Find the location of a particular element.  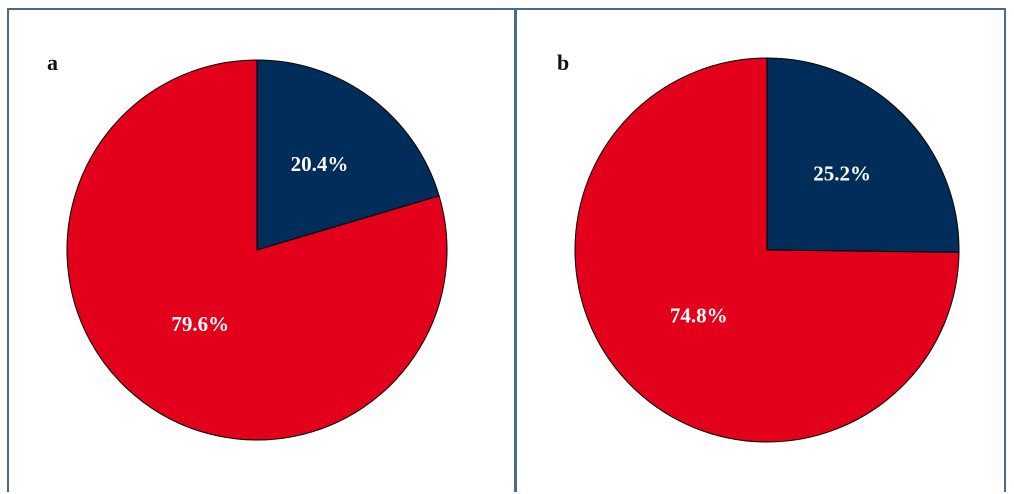

slice-data-label: 79.6% is located at coordinates (200, 324).